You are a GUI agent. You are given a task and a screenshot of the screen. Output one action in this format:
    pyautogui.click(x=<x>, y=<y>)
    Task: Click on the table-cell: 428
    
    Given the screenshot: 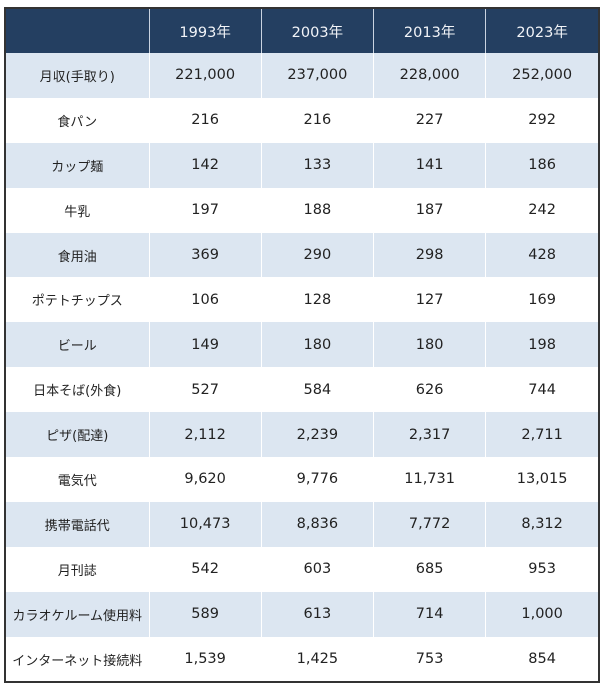 What is the action you would take?
    pyautogui.click(x=541, y=255)
    